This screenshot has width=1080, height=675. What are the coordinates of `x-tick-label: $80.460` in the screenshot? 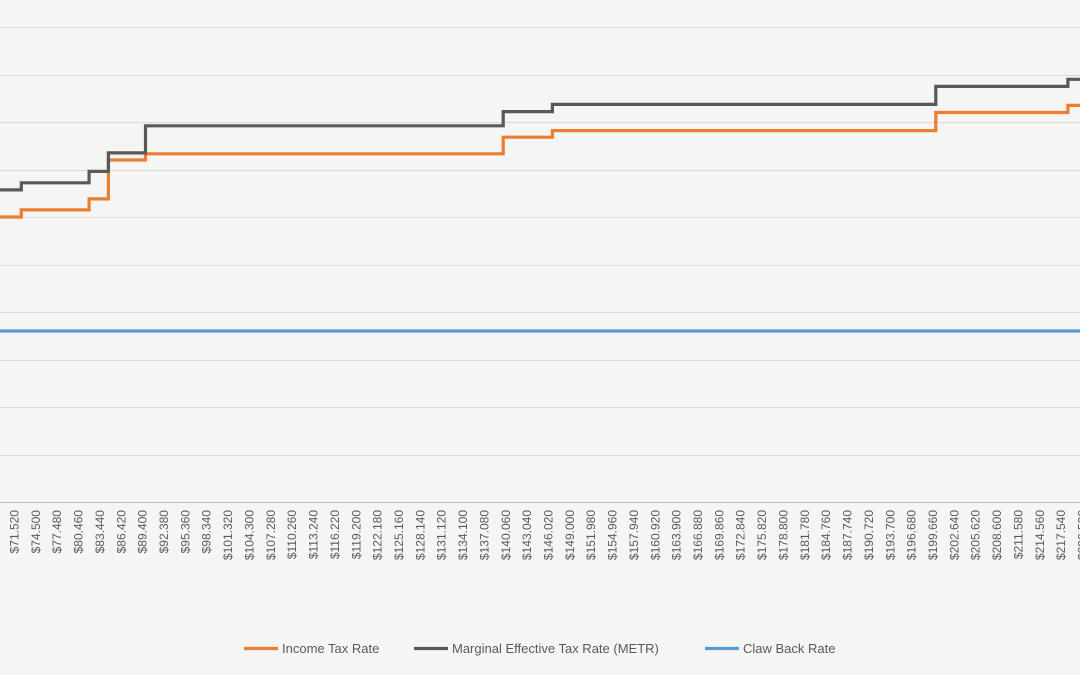 It's located at (79, 532).